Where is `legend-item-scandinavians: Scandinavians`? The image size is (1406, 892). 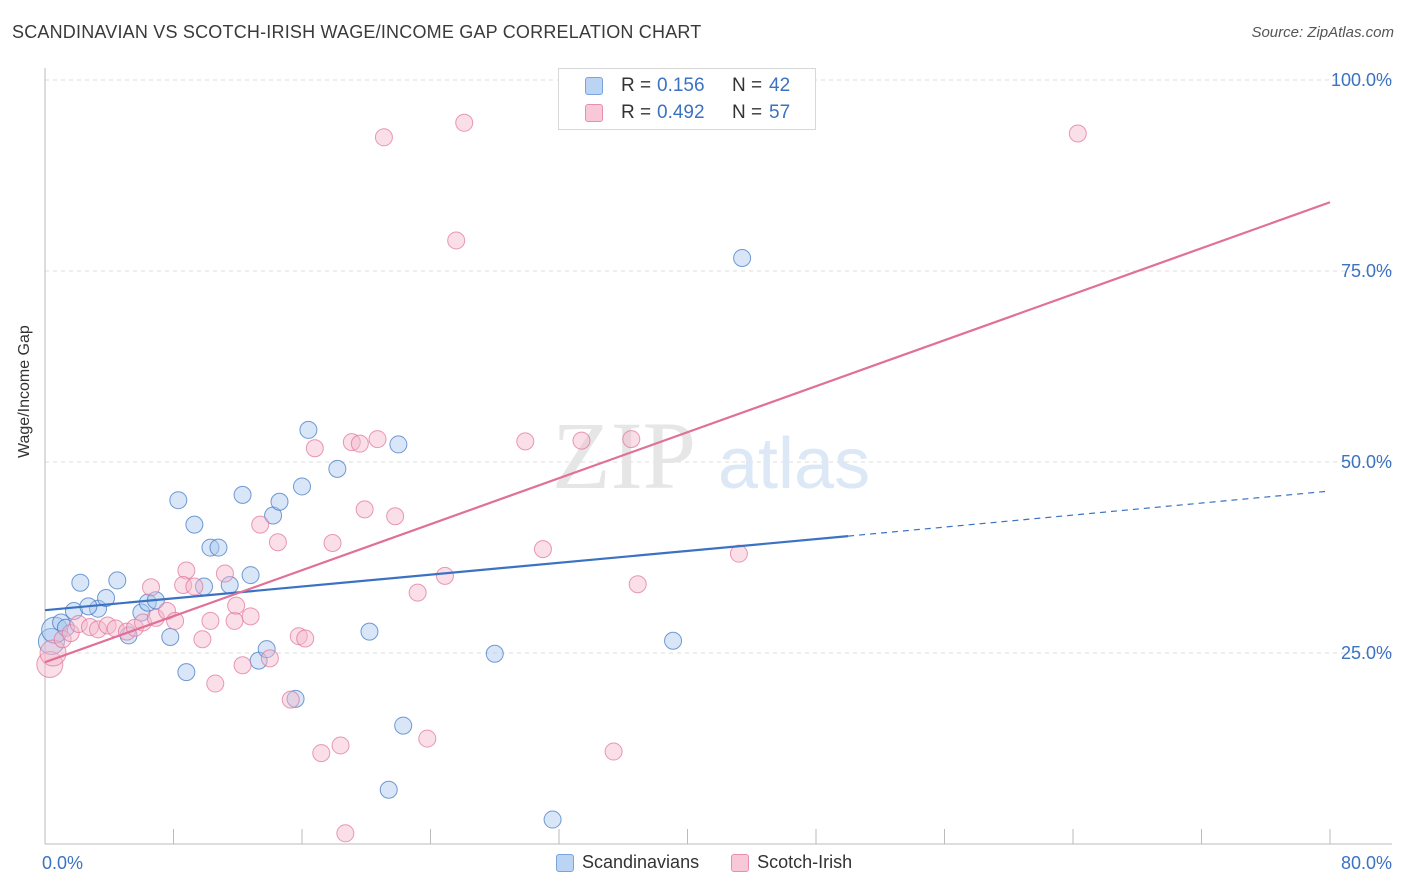
legend-item-scandinavians: Scandinavians is located at coordinates (627, 862).